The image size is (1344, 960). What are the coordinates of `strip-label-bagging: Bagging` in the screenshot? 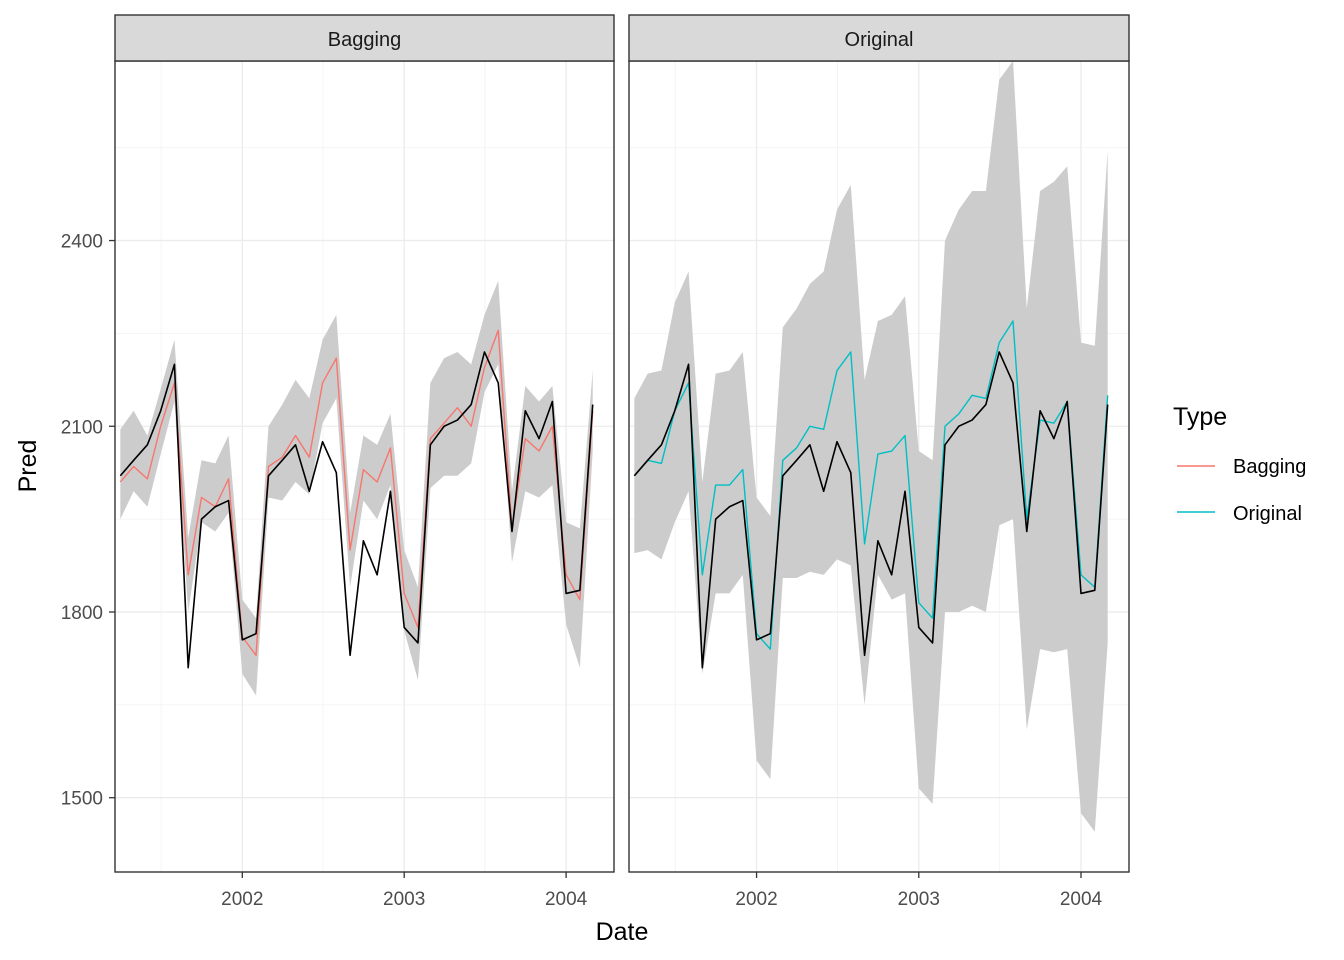 It's located at (364, 40).